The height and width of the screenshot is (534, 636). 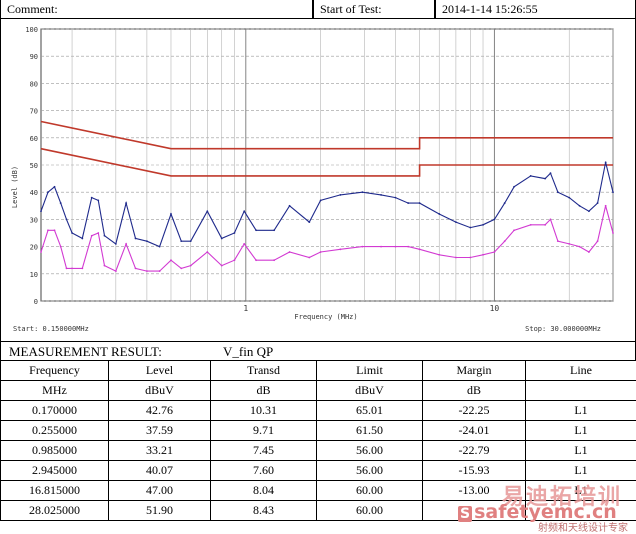 What do you see at coordinates (160, 491) in the screenshot?
I see `table-cell: 47.00` at bounding box center [160, 491].